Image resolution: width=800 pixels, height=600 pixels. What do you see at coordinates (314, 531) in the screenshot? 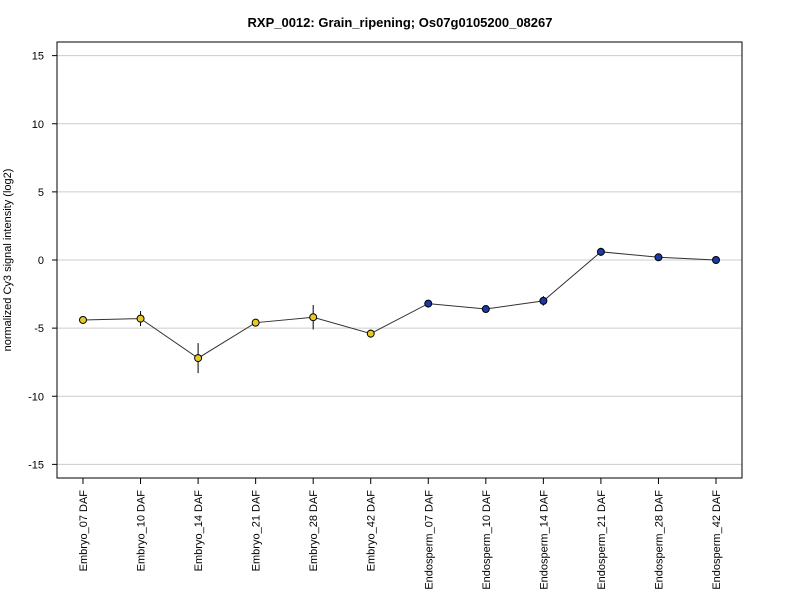
I see `x-tick-label: Embryo_28 DAF` at bounding box center [314, 531].